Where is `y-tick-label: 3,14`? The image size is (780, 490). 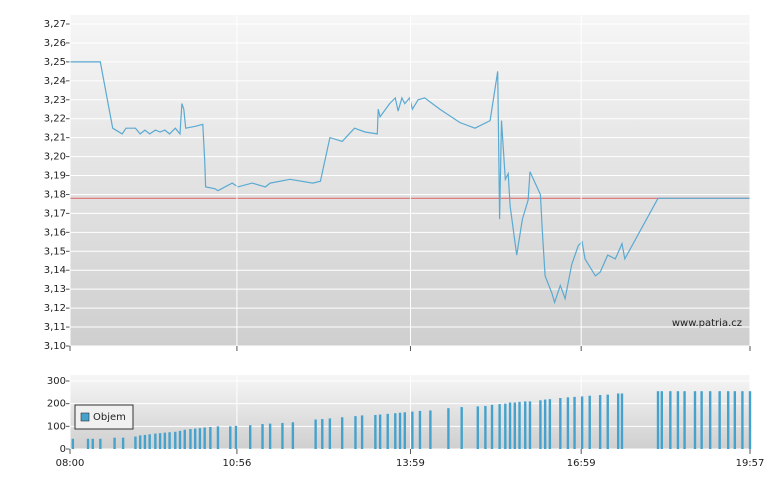 y-tick-label: 3,14 is located at coordinates (55, 270).